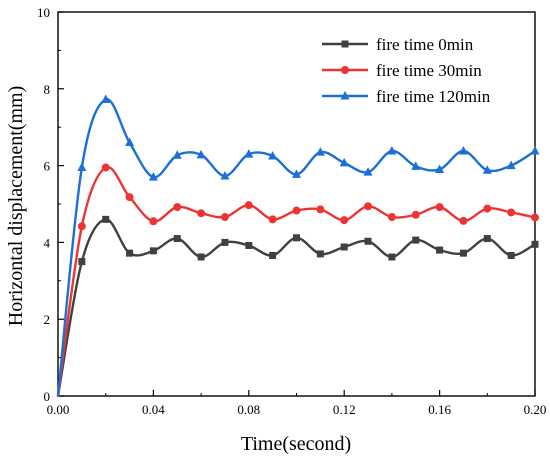  Describe the element at coordinates (153, 409) in the screenshot. I see `x-tick-label: 0.04` at that location.